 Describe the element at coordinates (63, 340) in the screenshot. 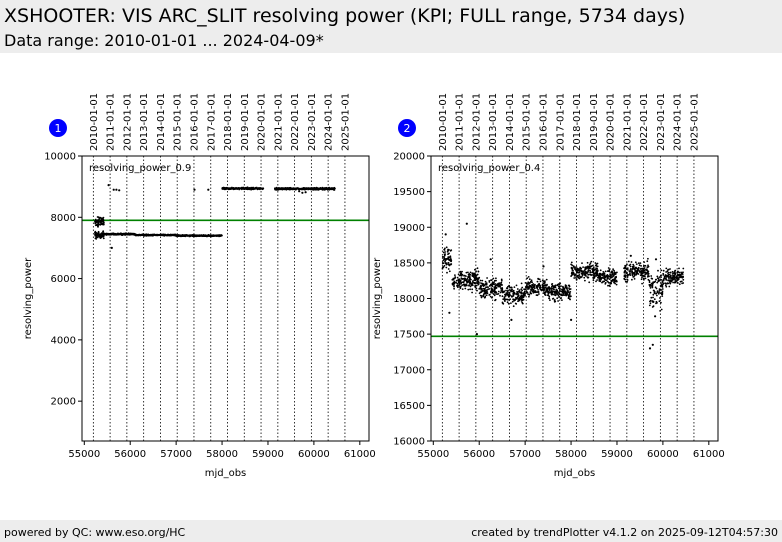

I see `y-tick-label: 4000` at that location.